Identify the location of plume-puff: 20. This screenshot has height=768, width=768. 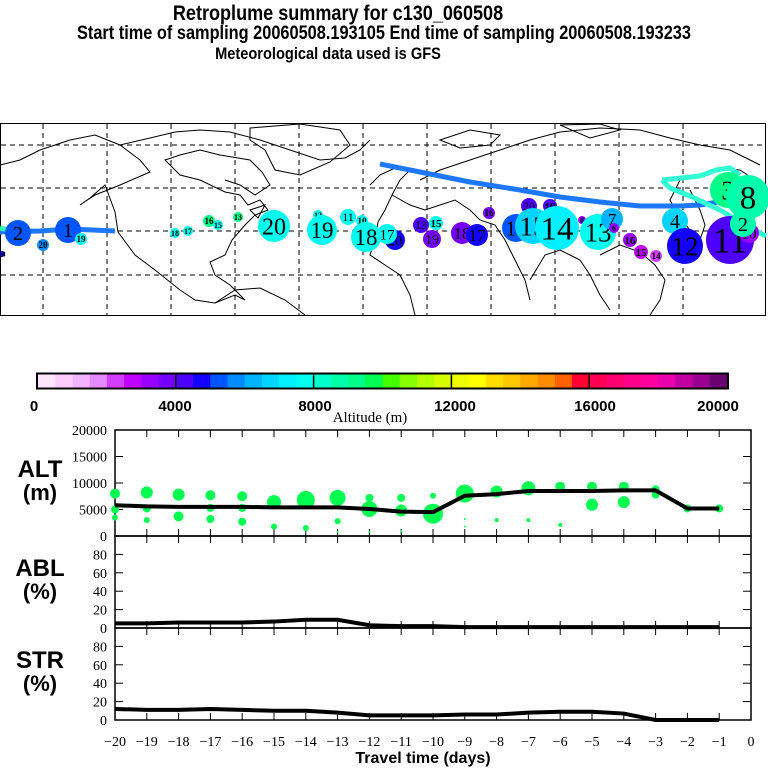
(274, 226).